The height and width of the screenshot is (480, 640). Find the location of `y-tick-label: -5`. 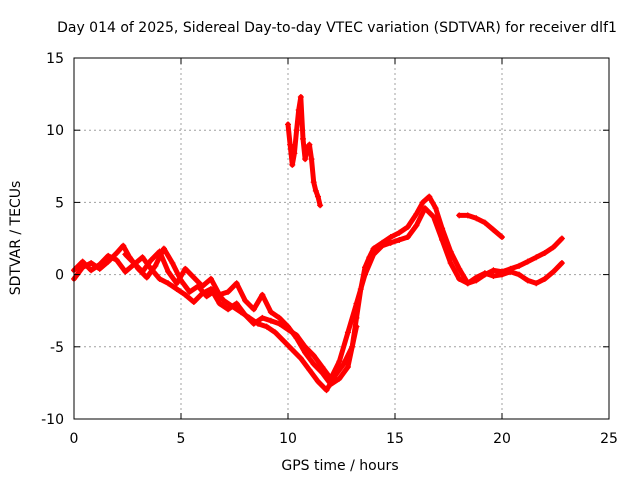

y-tick-label: -5 is located at coordinates (57, 348).